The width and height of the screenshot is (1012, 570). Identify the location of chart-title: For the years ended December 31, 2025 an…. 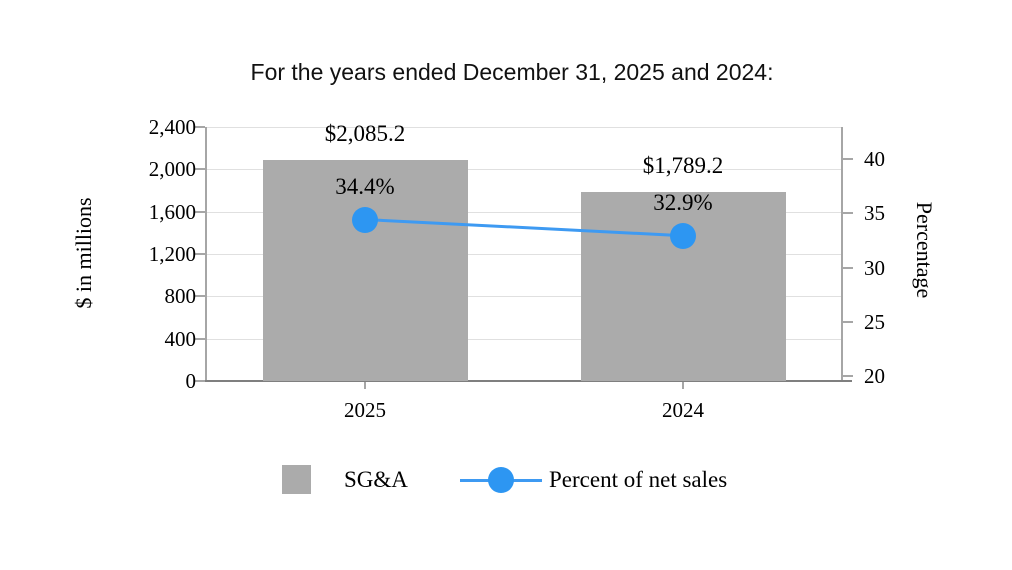
(512, 72).